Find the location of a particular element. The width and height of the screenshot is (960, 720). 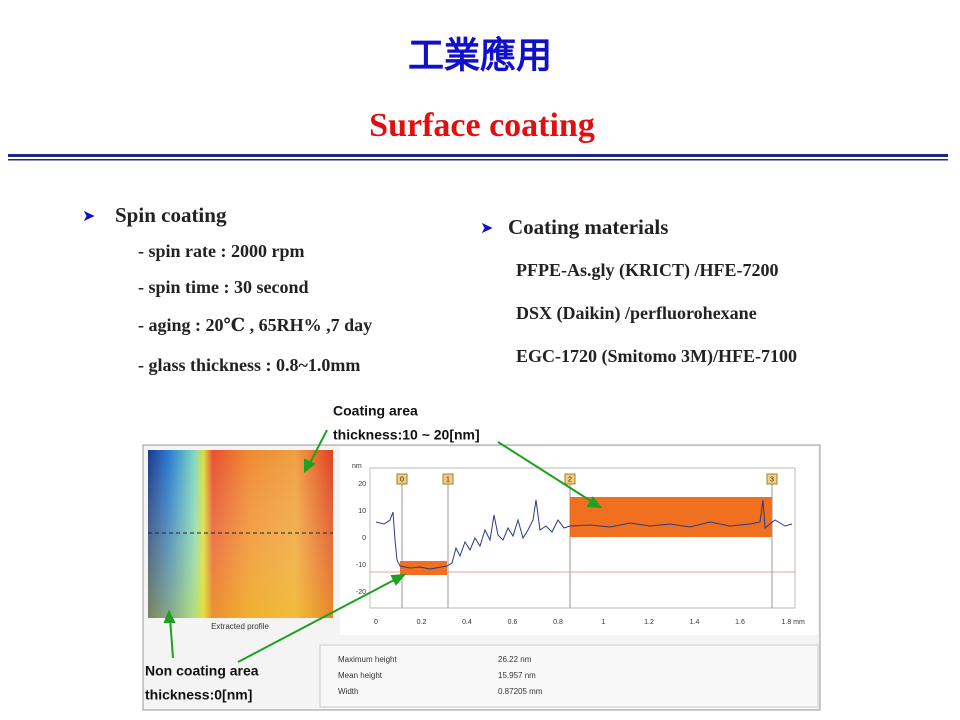

x-tick-label: 0 is located at coordinates (376, 622).